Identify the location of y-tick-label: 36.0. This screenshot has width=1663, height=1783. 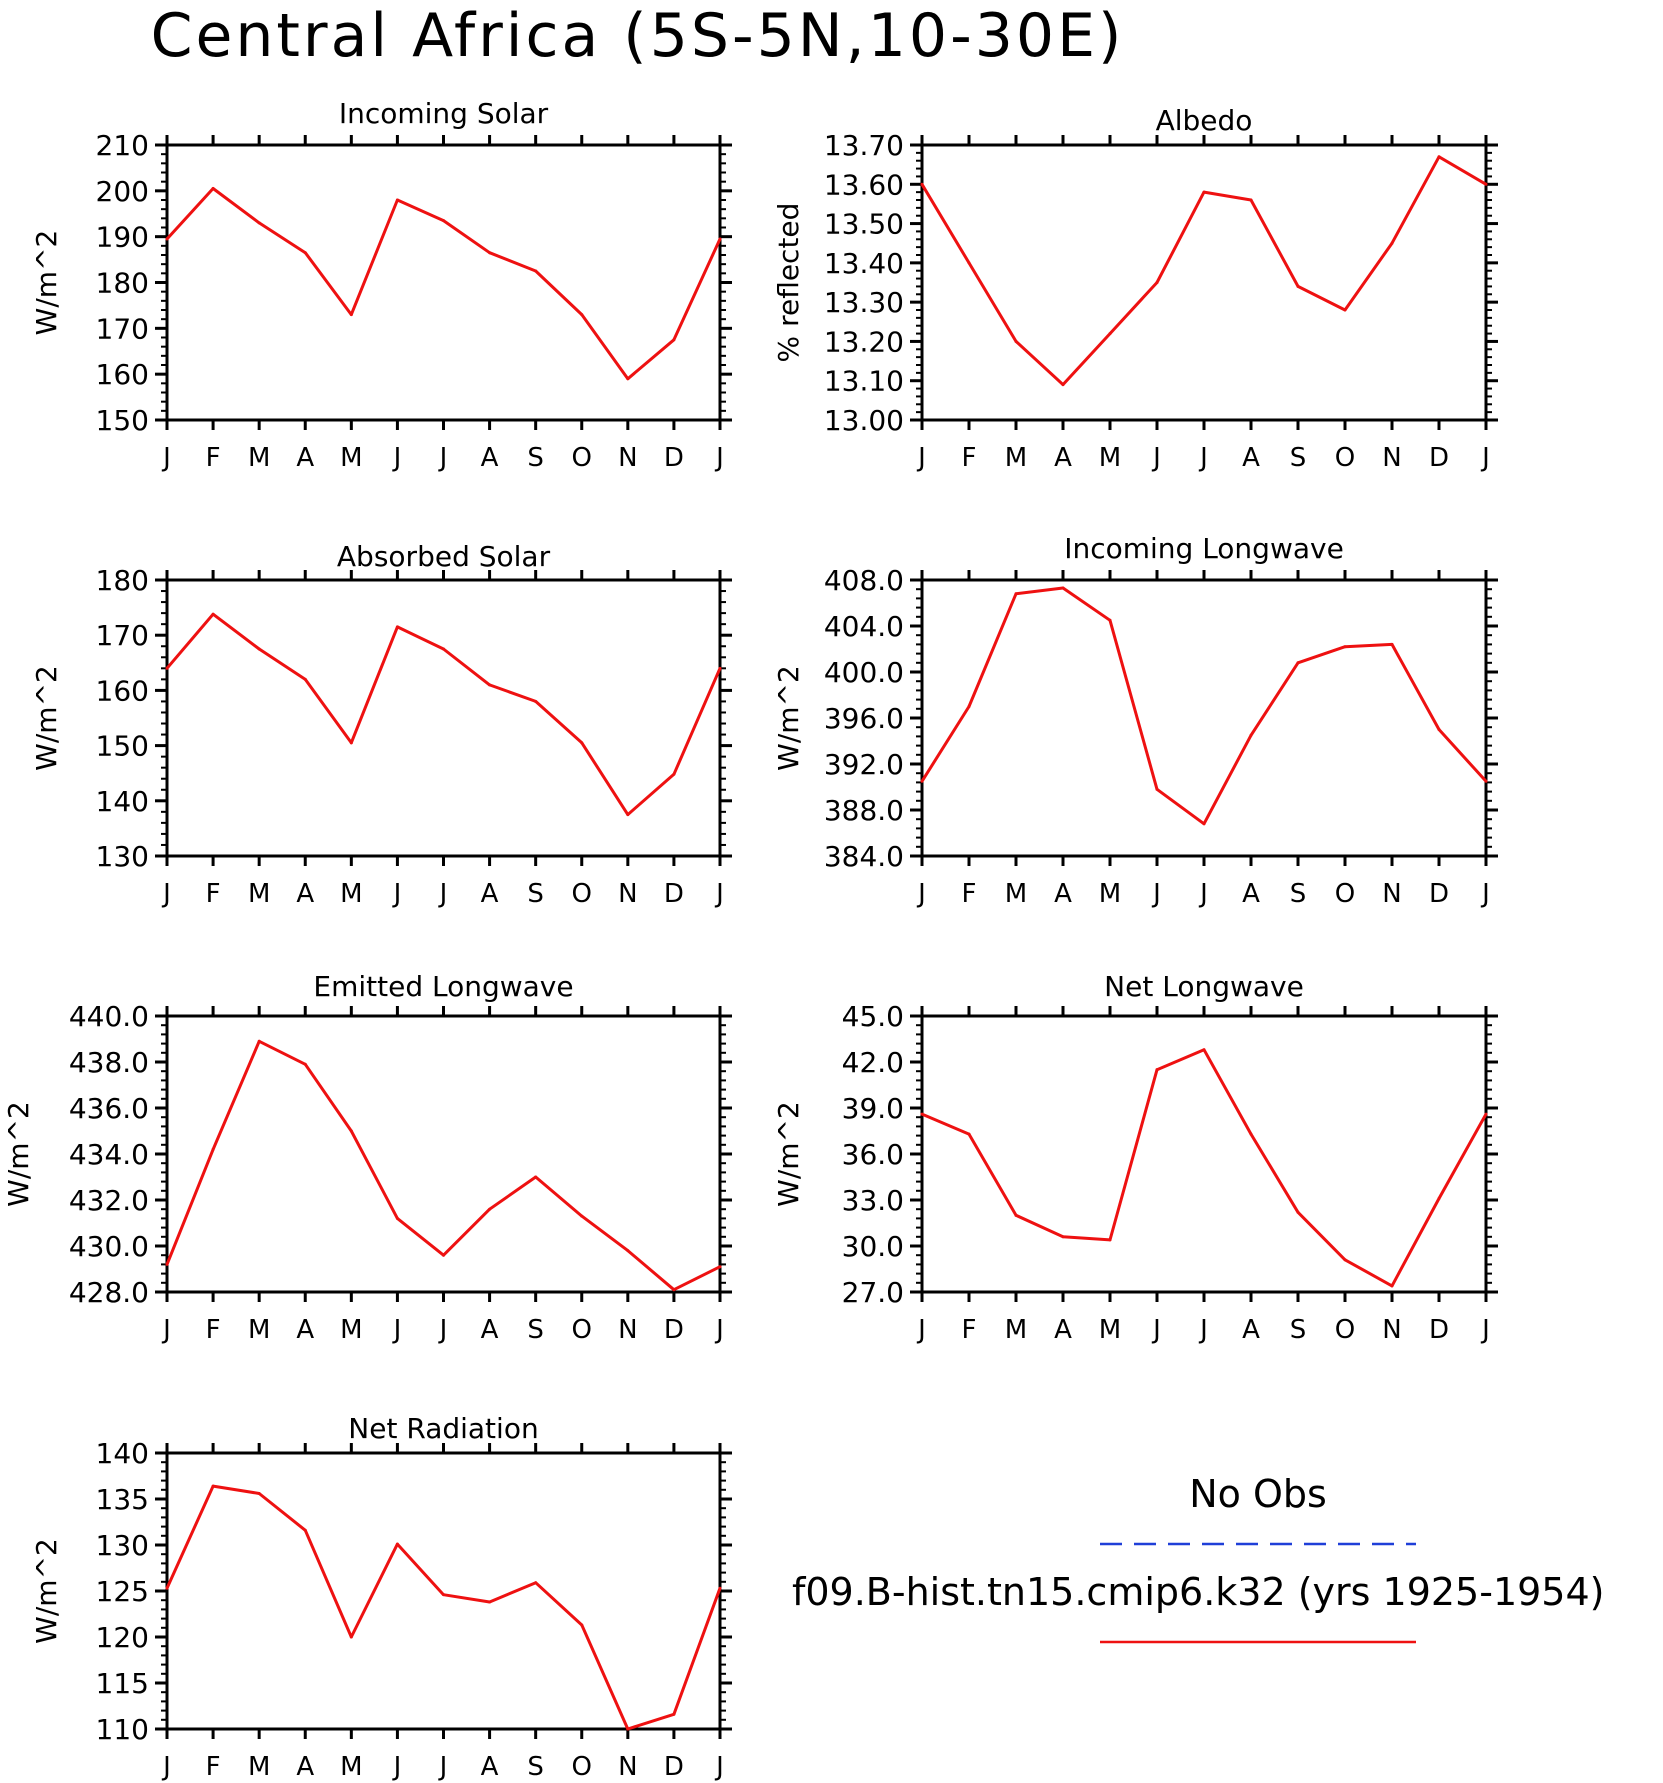
(873, 1154).